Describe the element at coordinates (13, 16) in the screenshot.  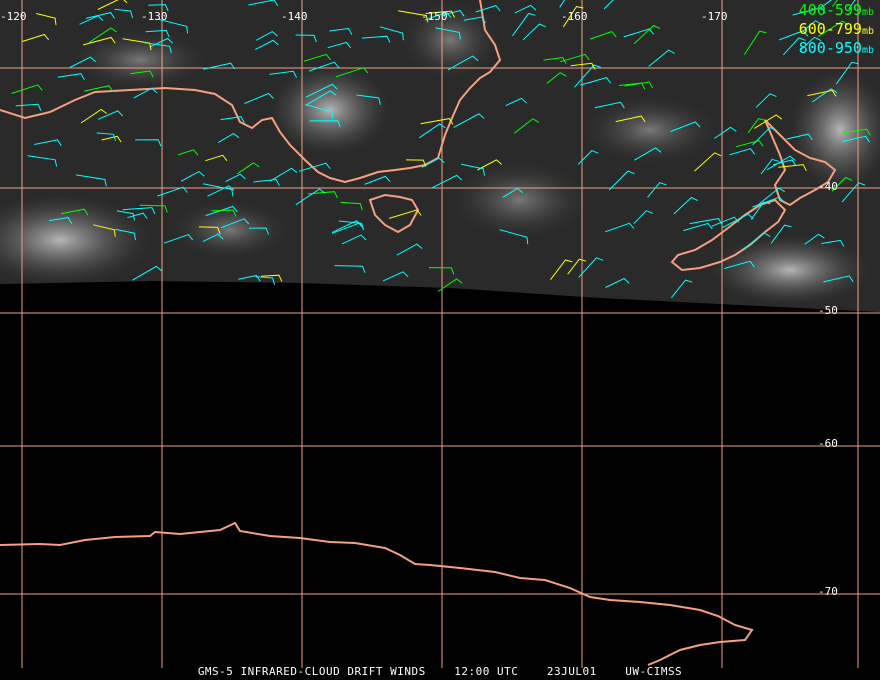
I see `longitude-label: -120` at that location.